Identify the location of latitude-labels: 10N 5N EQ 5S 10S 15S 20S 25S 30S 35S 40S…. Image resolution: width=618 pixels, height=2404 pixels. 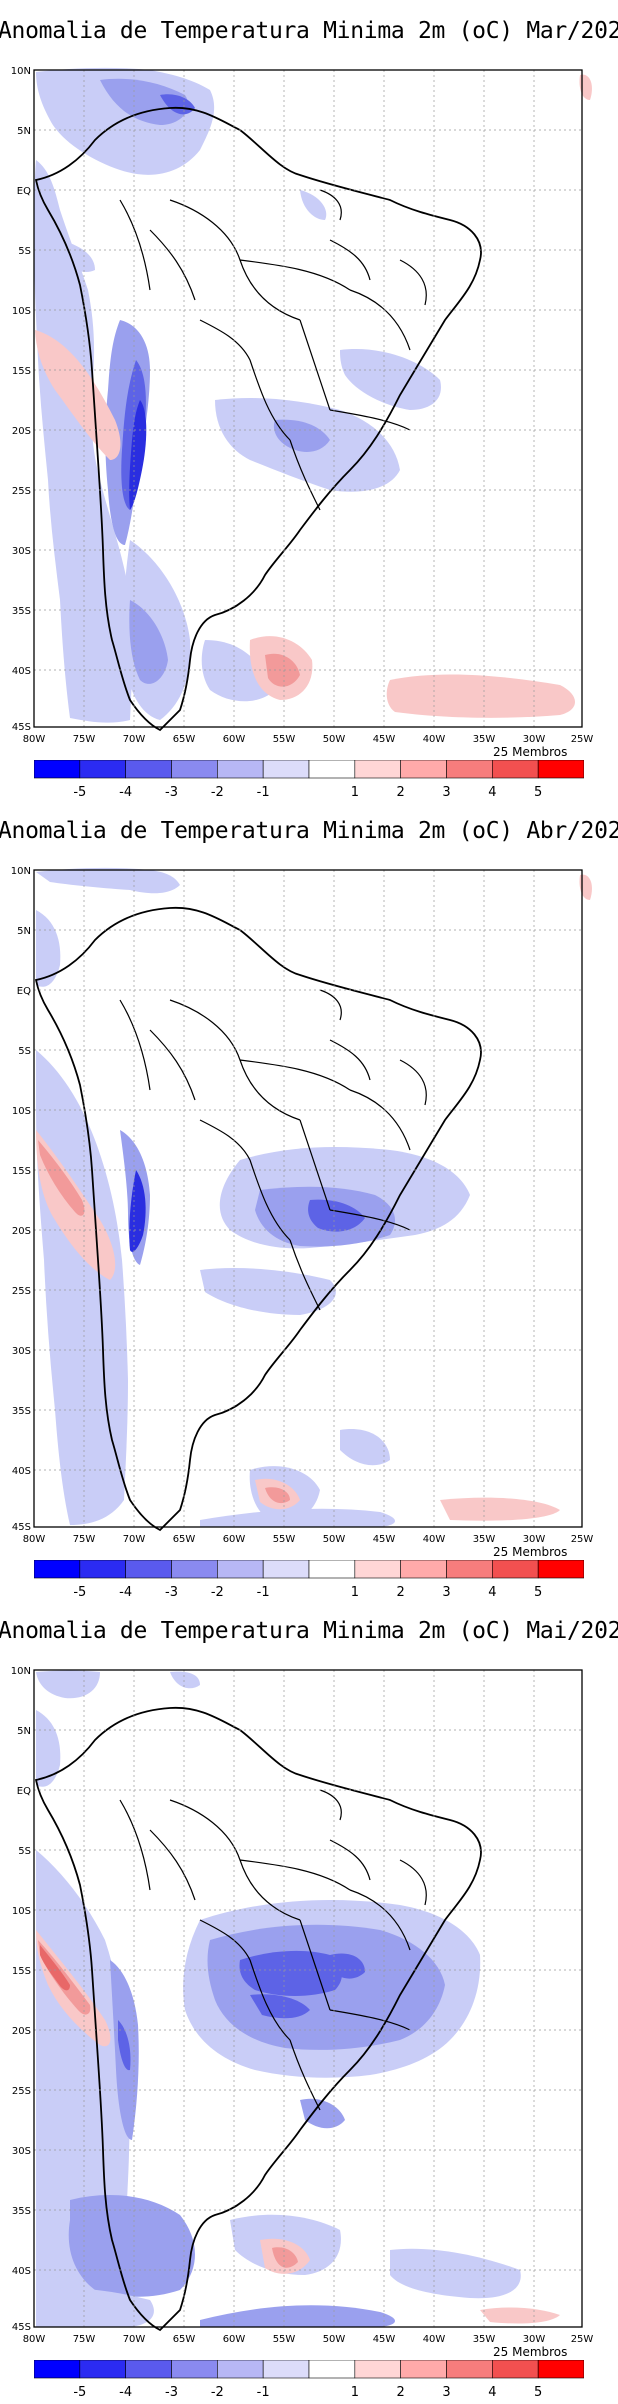
(21, 1199).